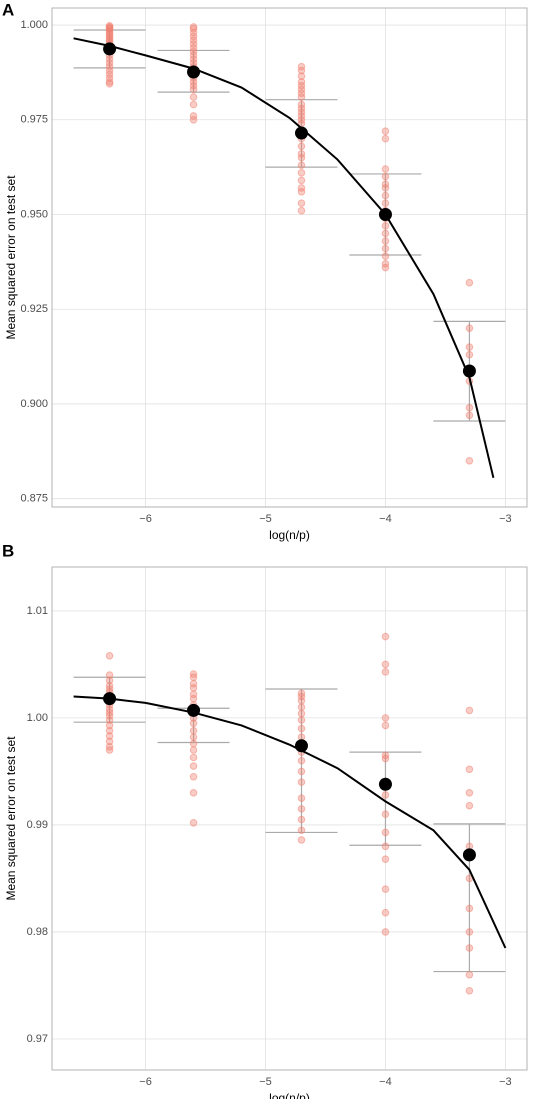  Describe the element at coordinates (34, 309) in the screenshot. I see `y-tick-label: 0.925` at that location.